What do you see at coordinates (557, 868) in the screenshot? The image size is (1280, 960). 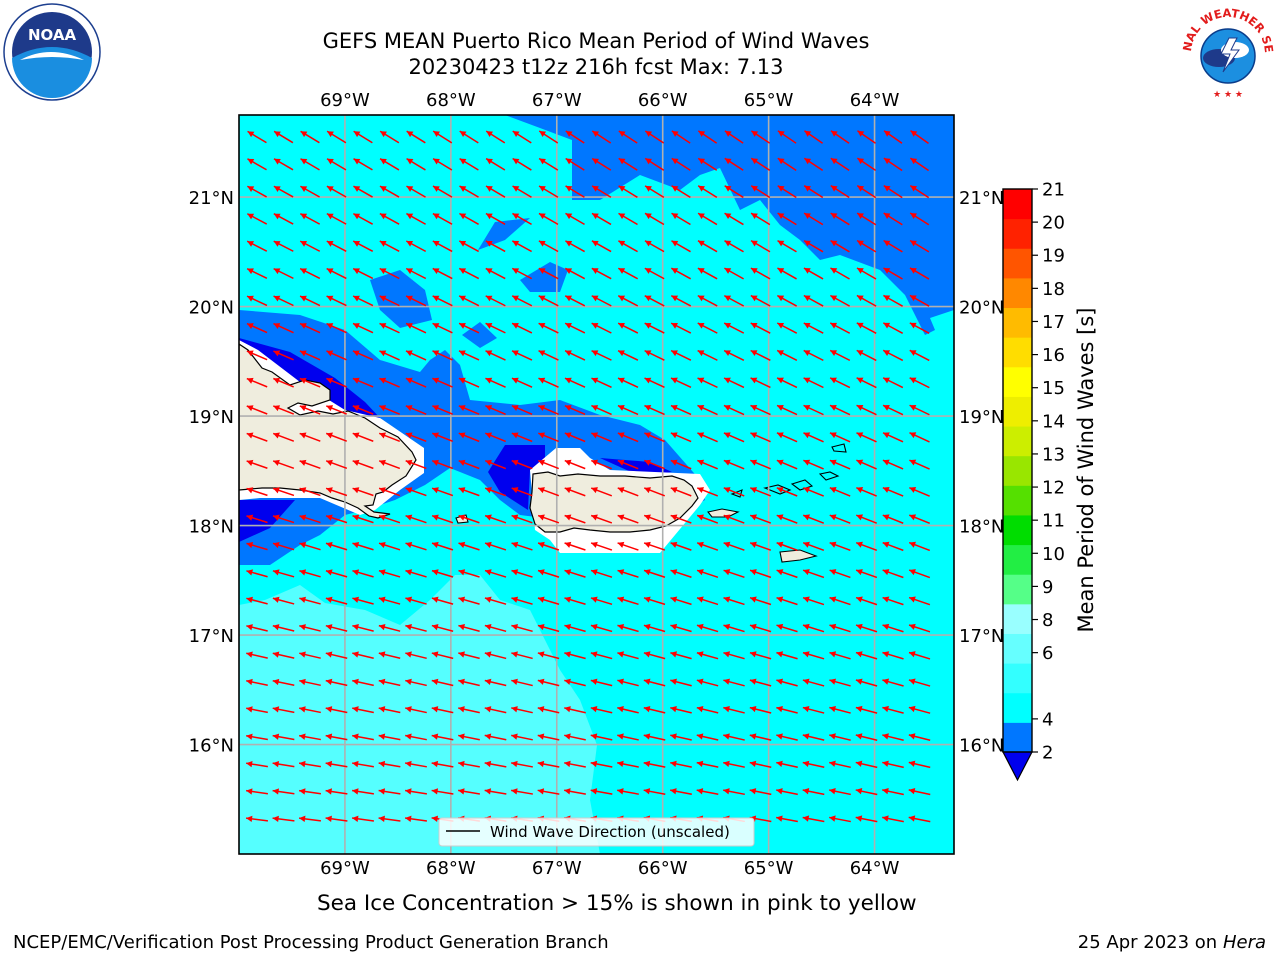 I see `lon-label-bottom: 67°W` at bounding box center [557, 868].